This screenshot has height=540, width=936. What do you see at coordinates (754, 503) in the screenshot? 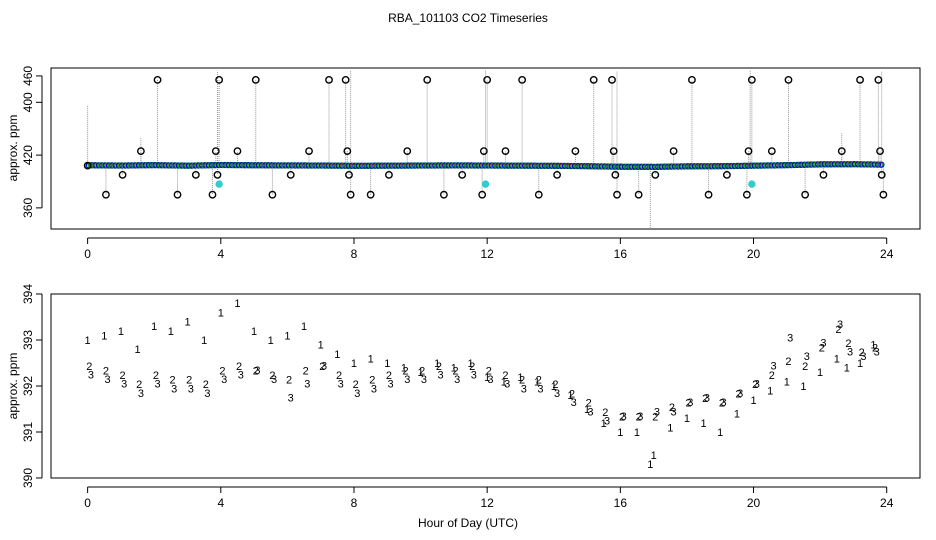
I see `bottom-x-tick-label: 20` at bounding box center [754, 503].